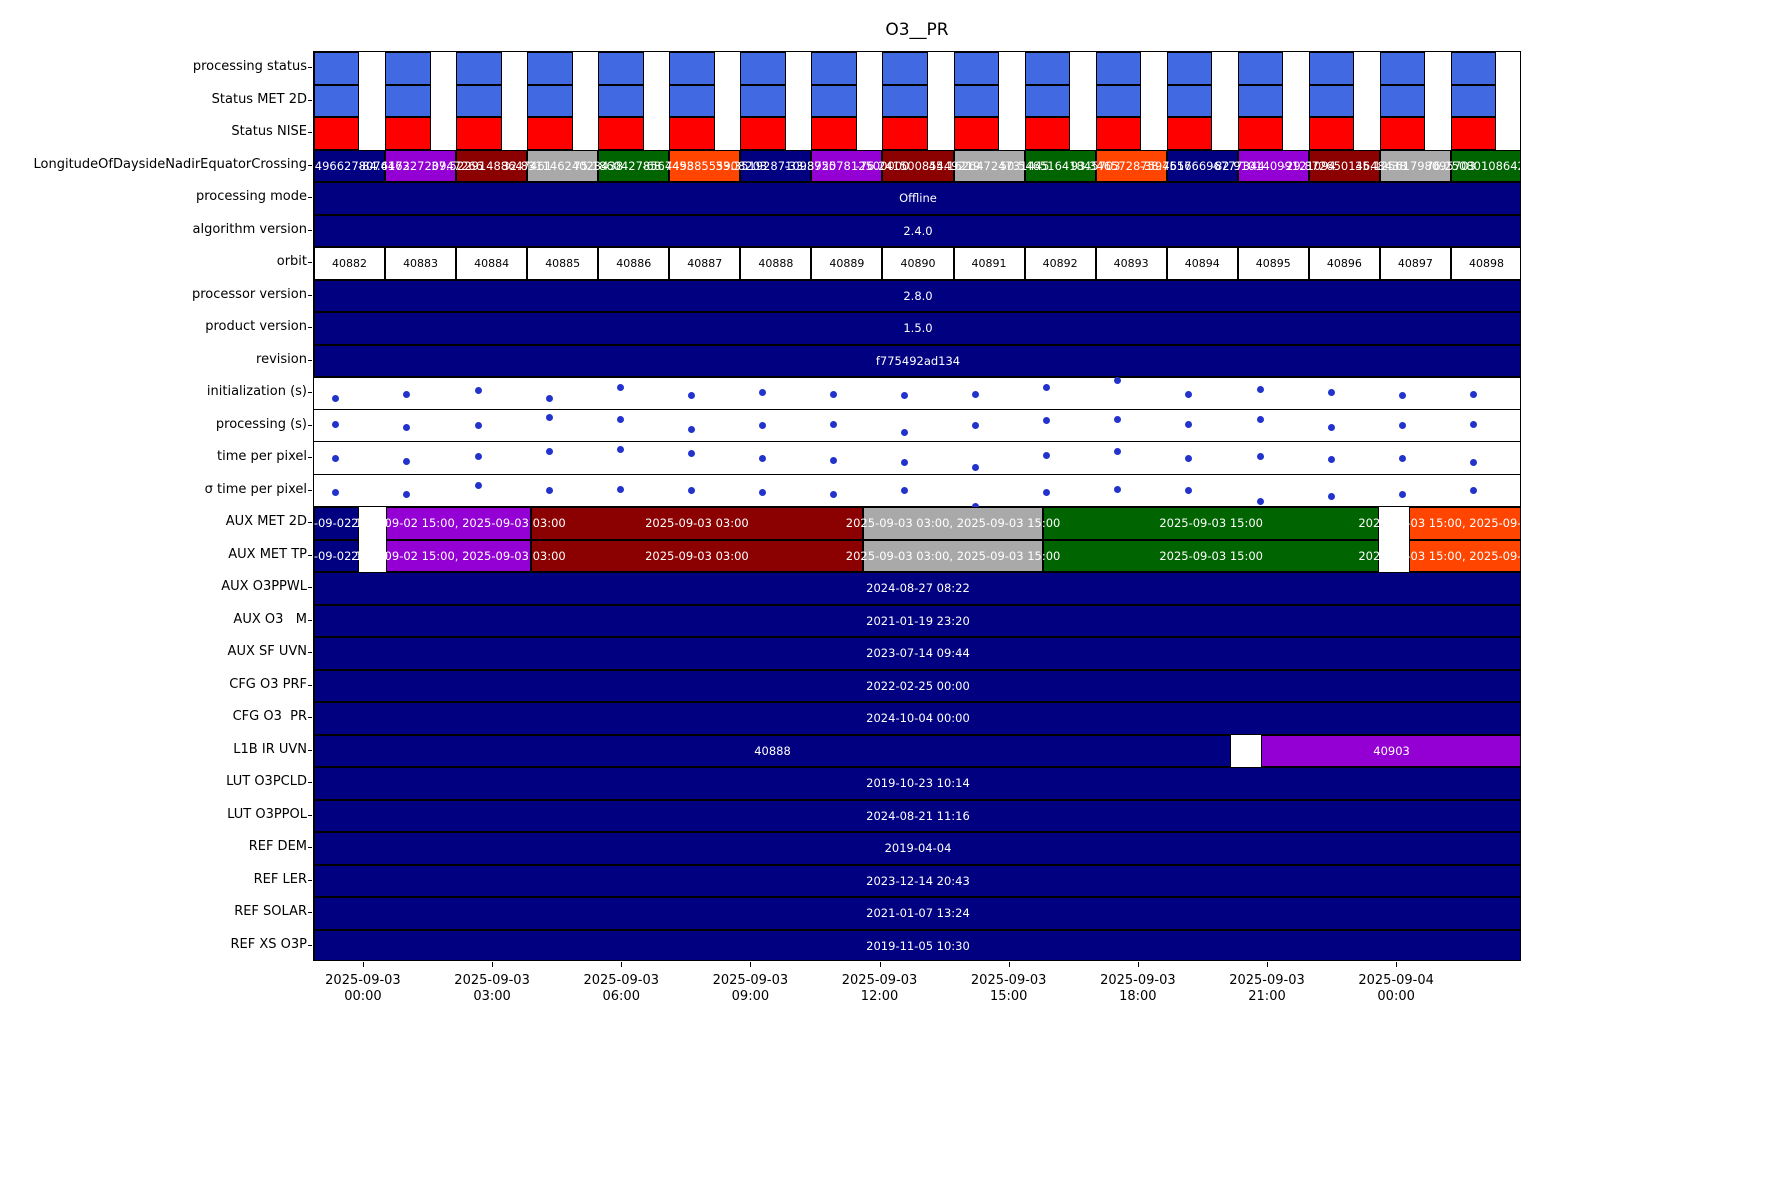 This screenshot has width=1771, height=1181. I want to click on orbit-number-cell: 40895, so click(1273, 263).